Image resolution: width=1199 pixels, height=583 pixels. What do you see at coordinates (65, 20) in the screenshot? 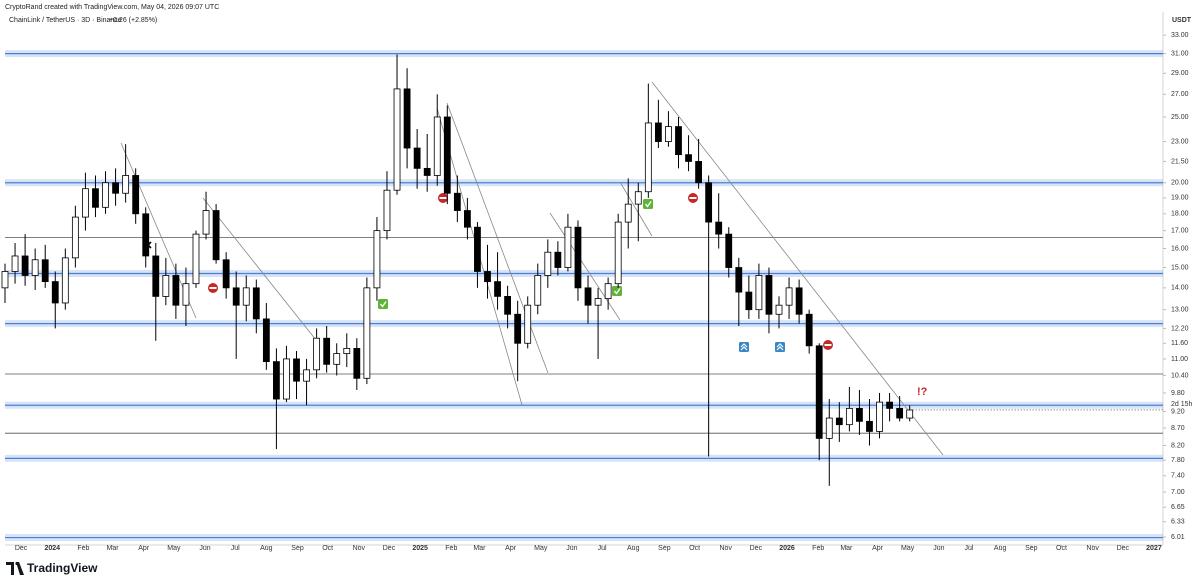
I see `symbol: ChainLink / TetherUS · 3D · Binance` at bounding box center [65, 20].